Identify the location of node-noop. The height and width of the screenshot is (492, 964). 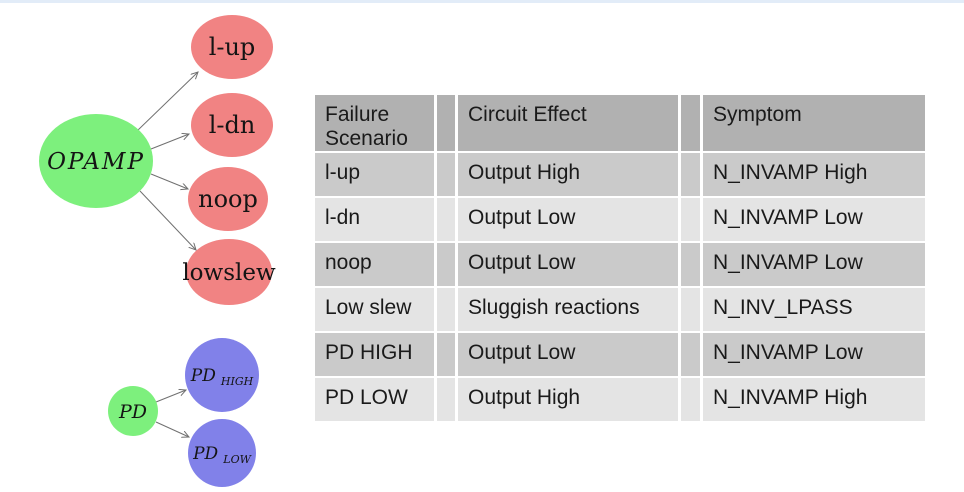
(228, 199).